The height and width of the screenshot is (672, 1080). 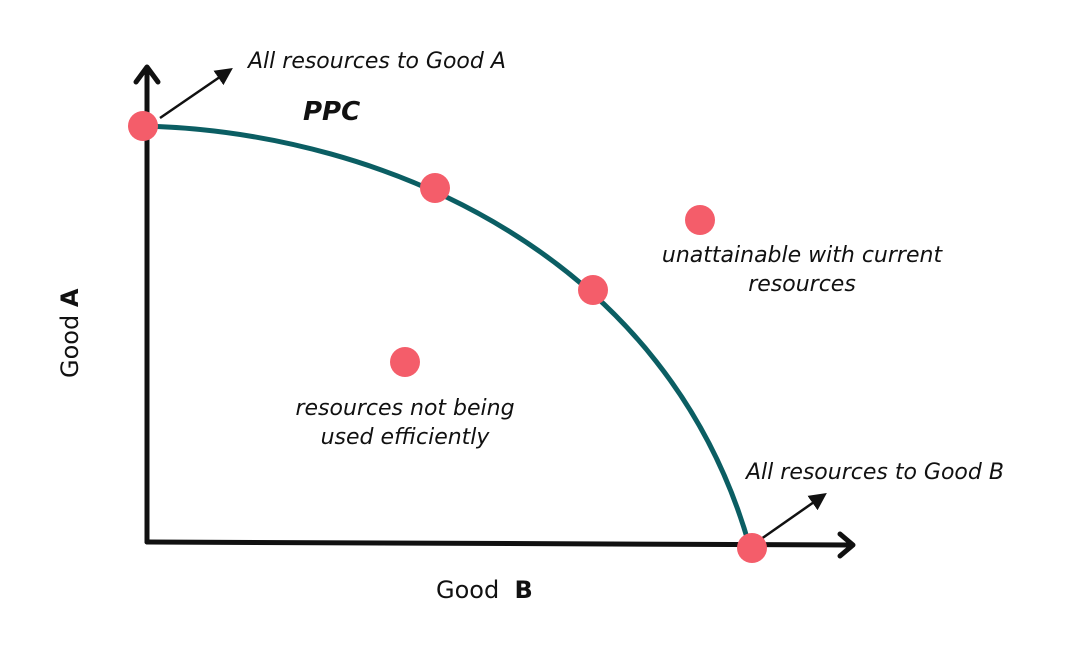 What do you see at coordinates (405, 437) in the screenshot?
I see `annotation-inefficient-line-2: used efficiently` at bounding box center [405, 437].